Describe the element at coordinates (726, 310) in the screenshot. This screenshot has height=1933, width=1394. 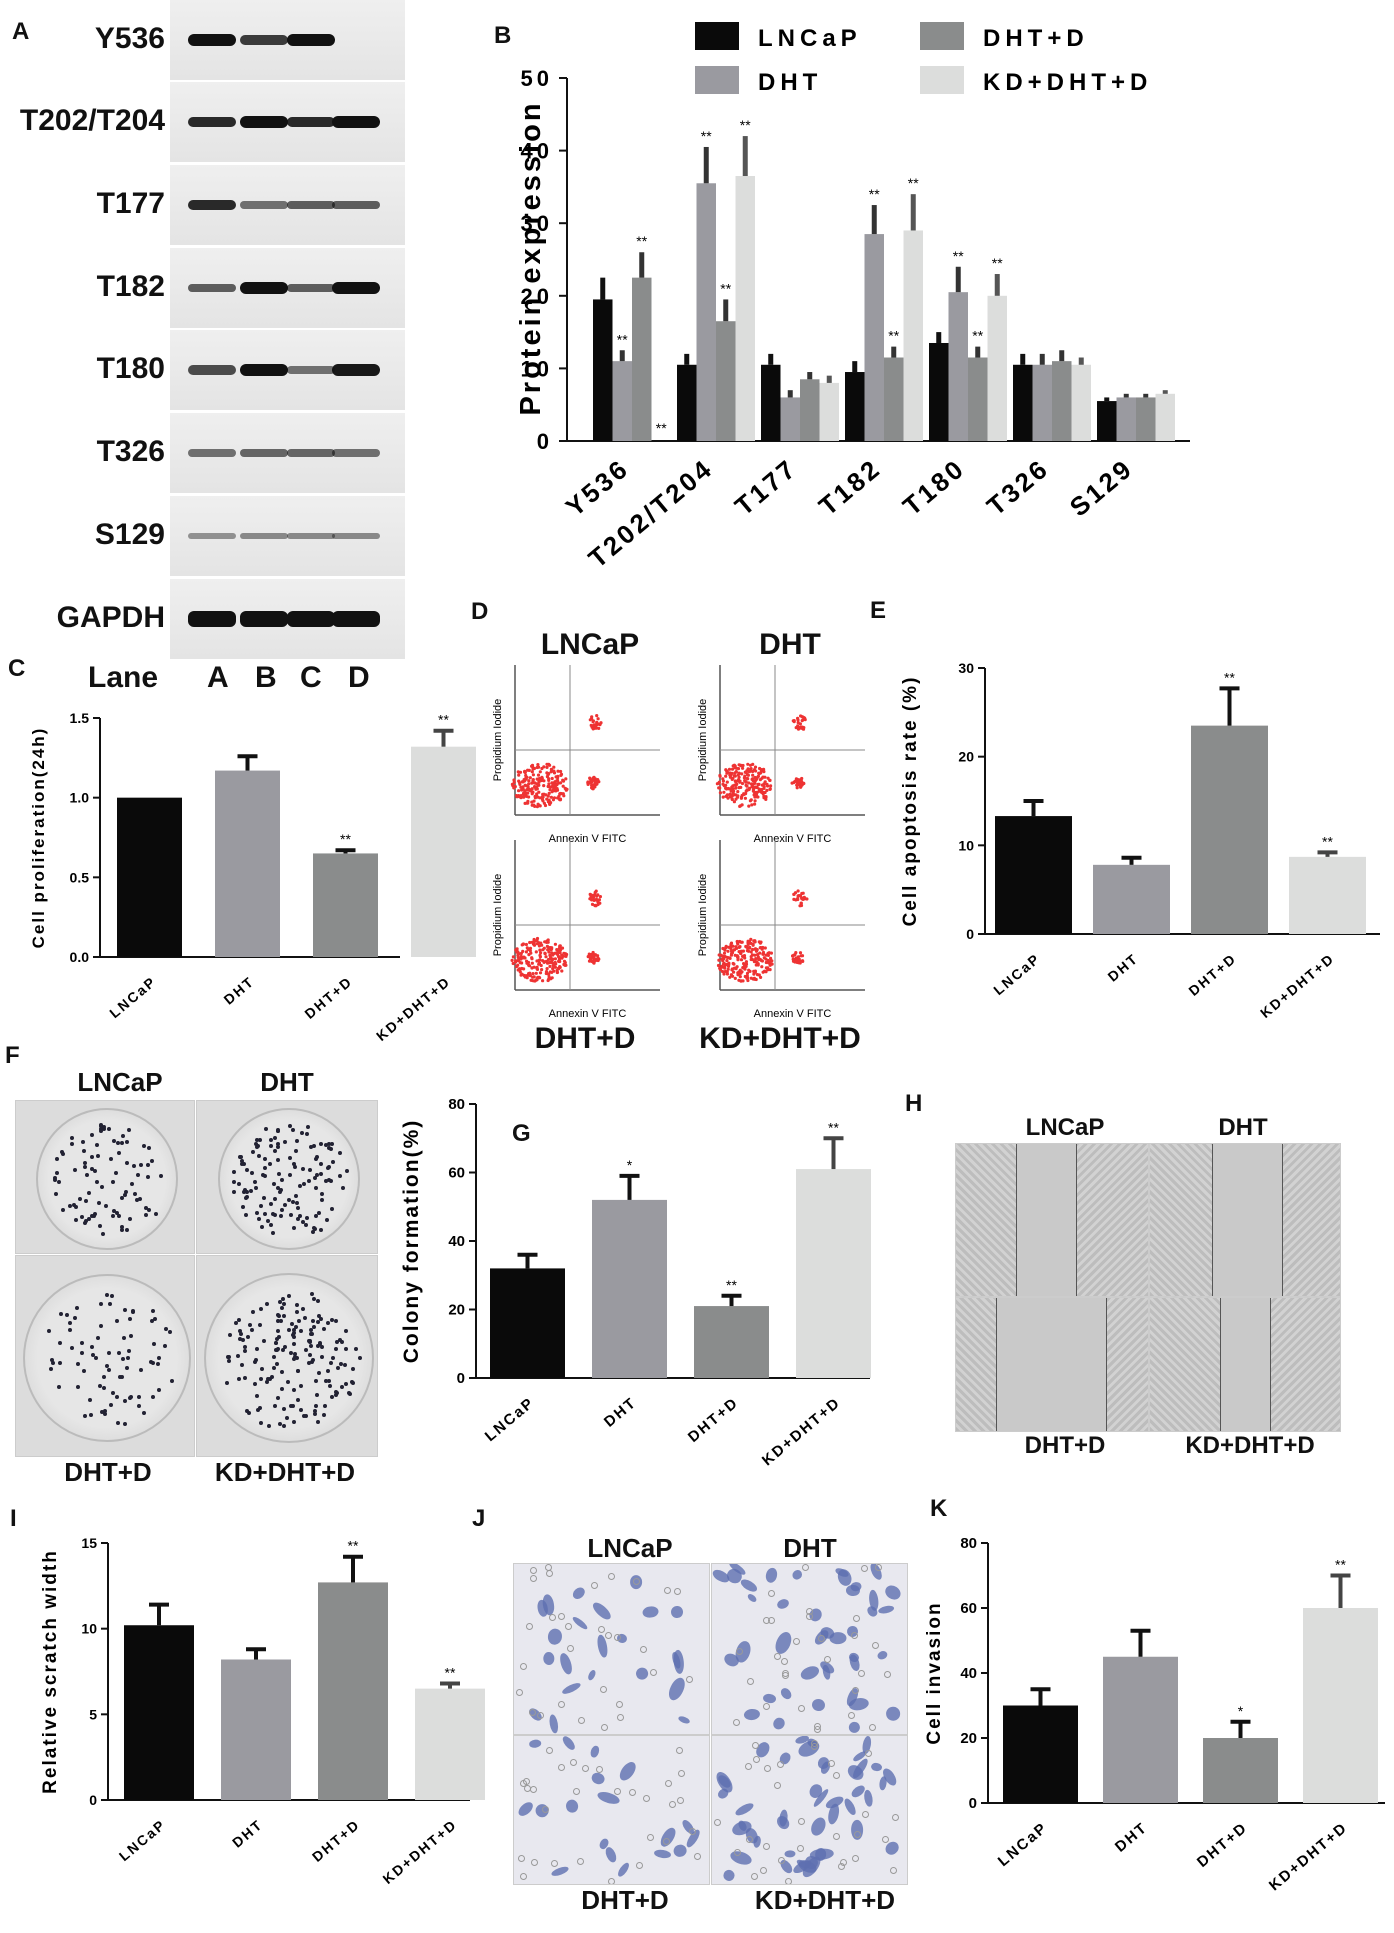
I see `error-bar` at that location.